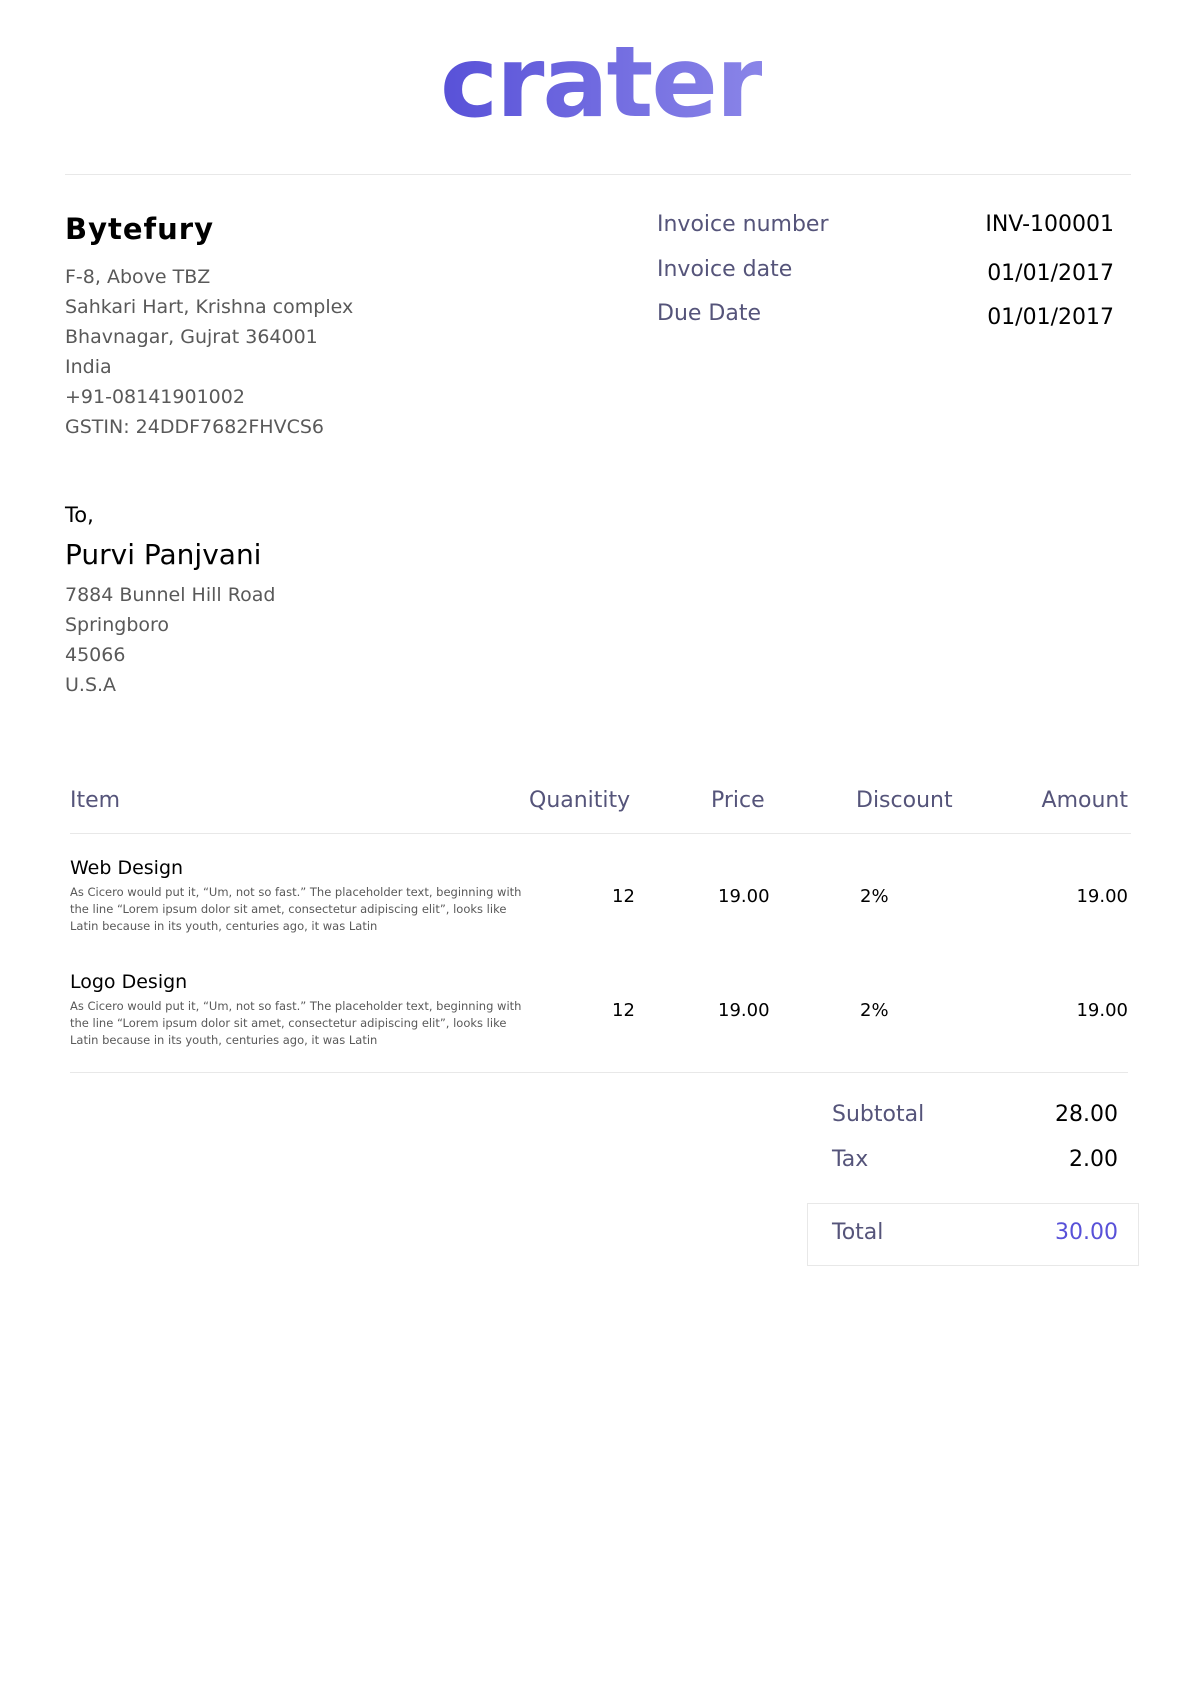 Image resolution: width=1190 pixels, height=1684 pixels. I want to click on total-value: 30.00, so click(1086, 1232).